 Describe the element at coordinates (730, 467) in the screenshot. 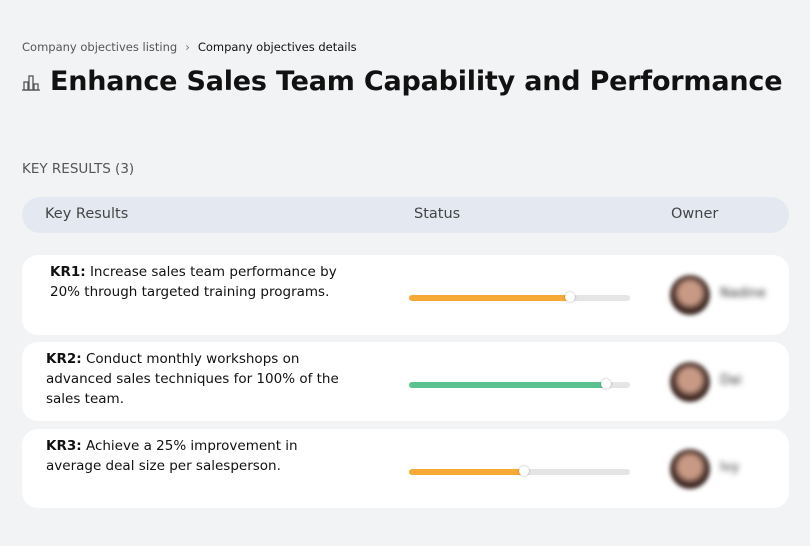

I see `owner-name: Ivy` at that location.